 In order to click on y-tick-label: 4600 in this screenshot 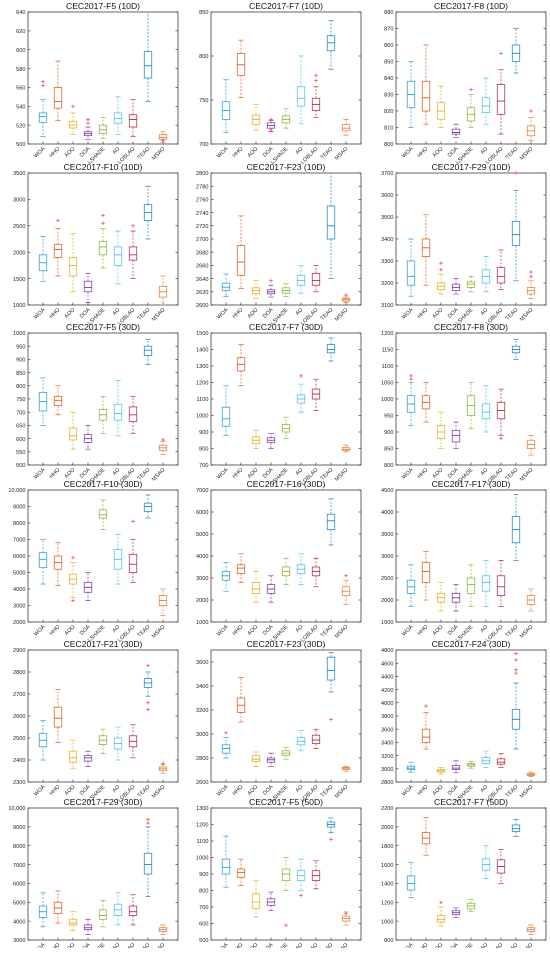, I will do `click(387, 664)`.